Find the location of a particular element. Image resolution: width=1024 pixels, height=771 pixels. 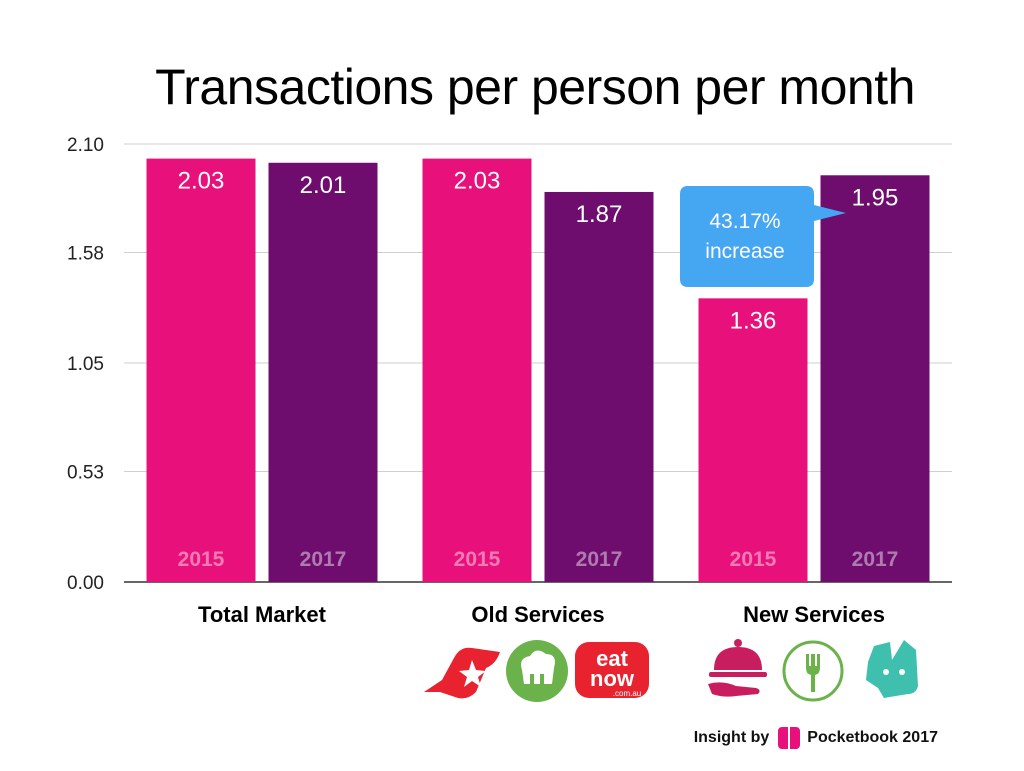

category-label: Total Market is located at coordinates (262, 614).